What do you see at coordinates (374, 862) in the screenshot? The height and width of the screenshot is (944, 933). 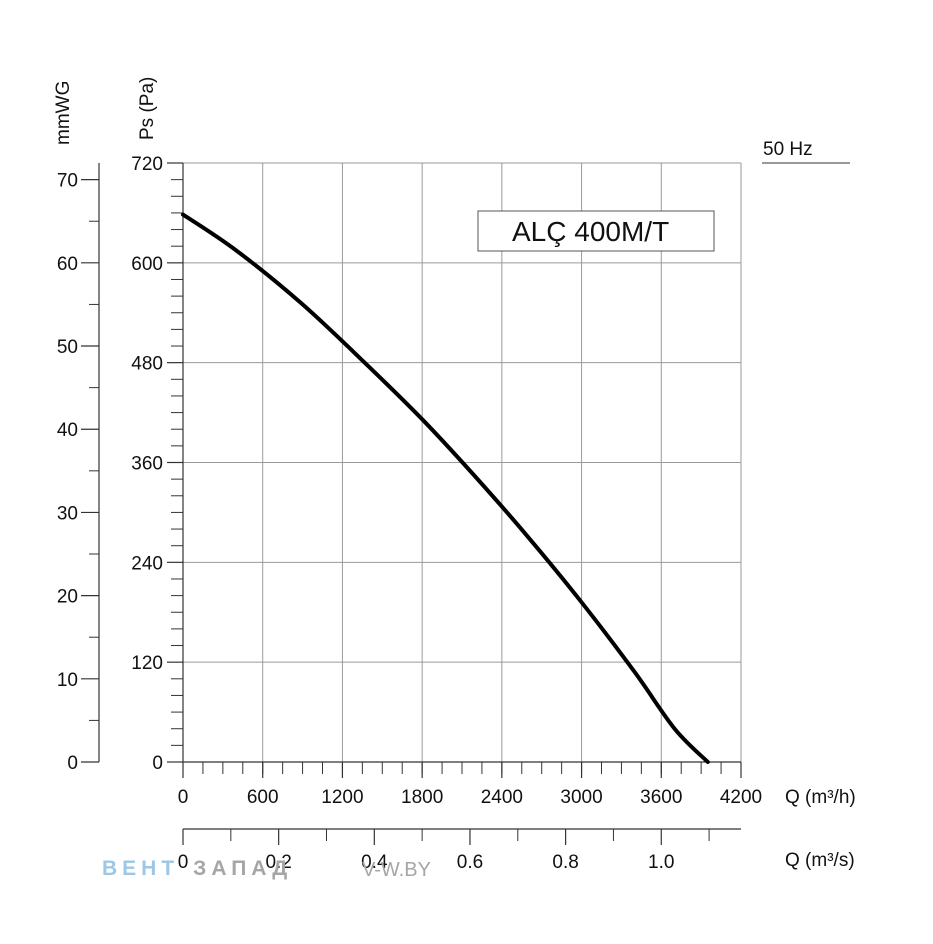 I see `x2-tick-label: 0.4` at bounding box center [374, 862].